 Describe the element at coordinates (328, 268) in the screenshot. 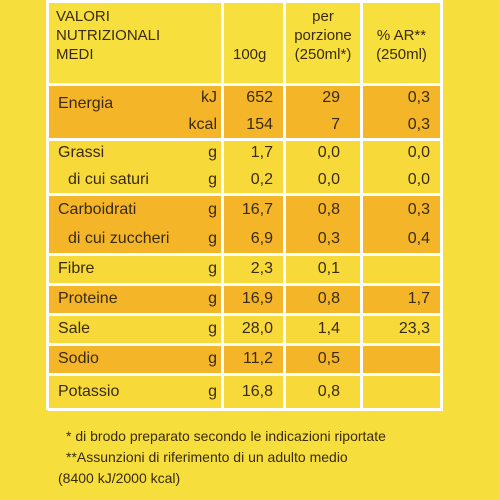

I see `value-portion: 0,1` at that location.